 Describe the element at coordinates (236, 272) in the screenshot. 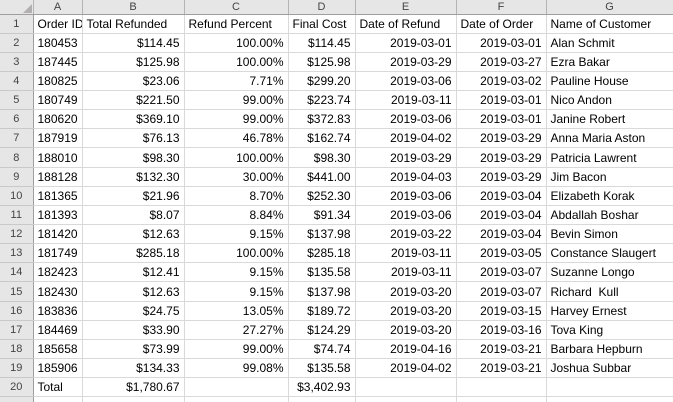

I see `cell-C14: 9.15%` at that location.